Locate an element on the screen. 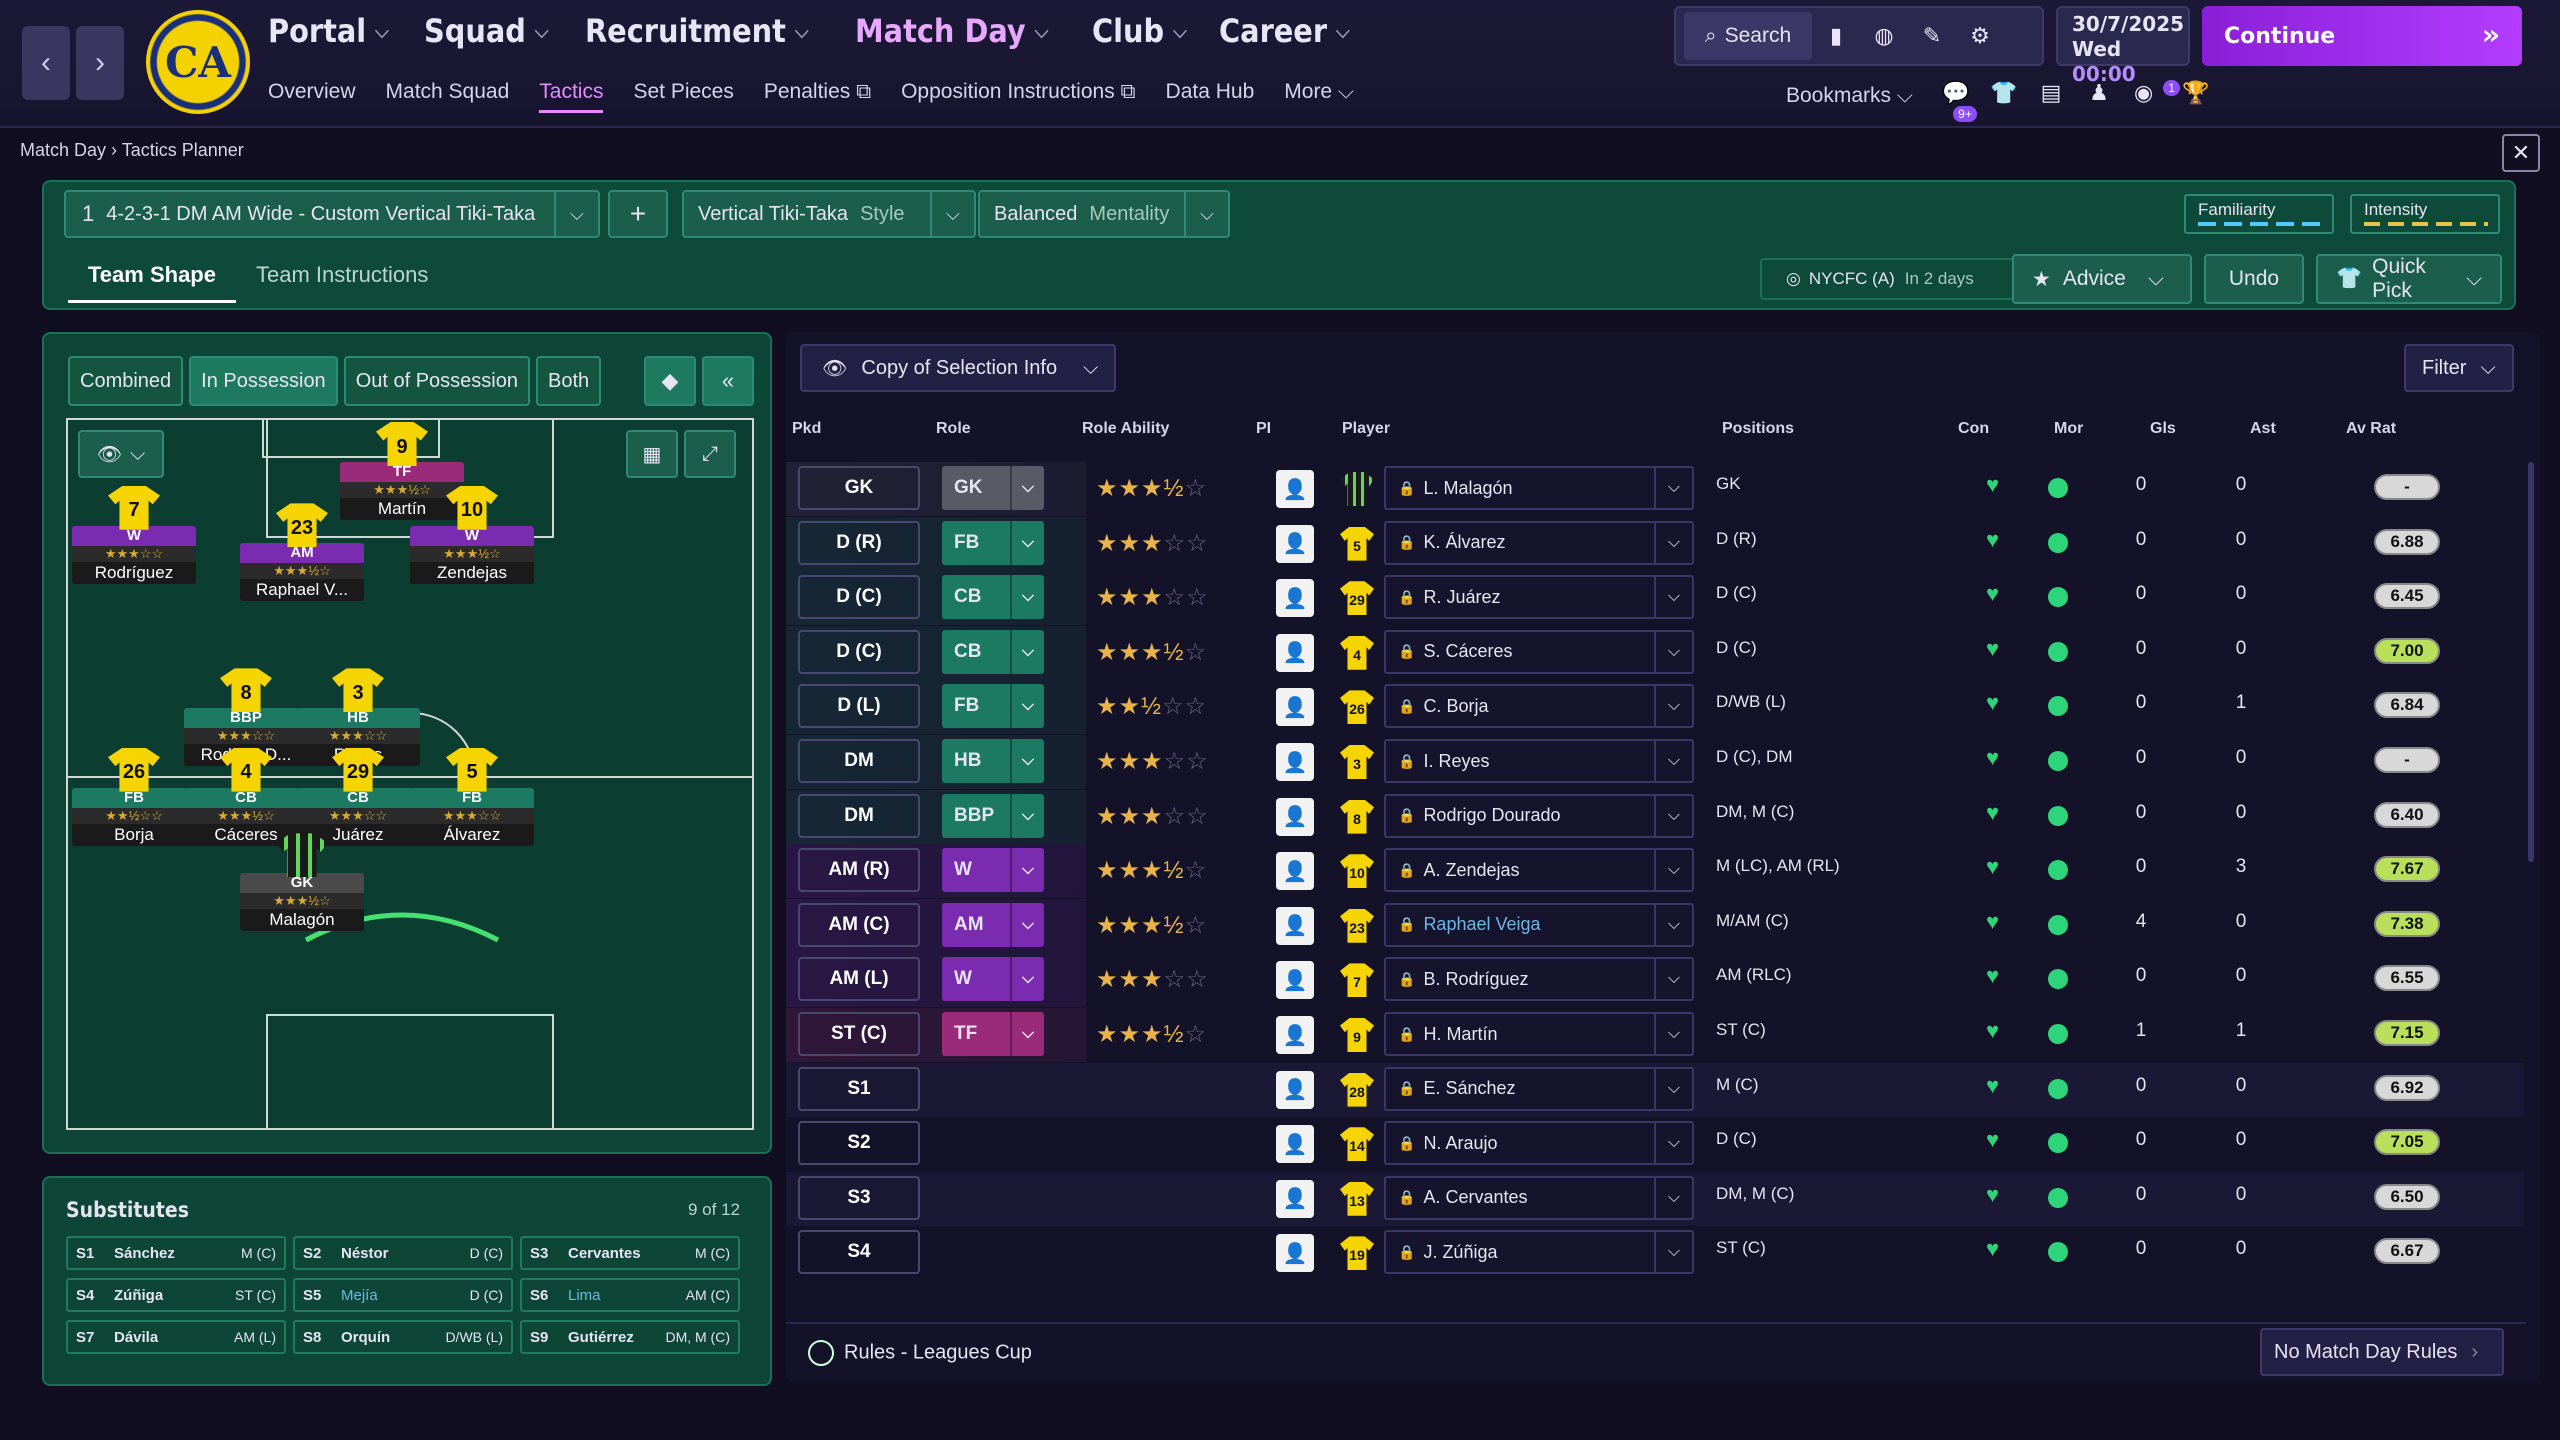  table-row: D (R) FB ⌵ ★★★☆☆ 👤 5 🔒 K. Álvarez ⌵ D (R) ♥ 0 0 6.88 is located at coordinates (1655, 543).